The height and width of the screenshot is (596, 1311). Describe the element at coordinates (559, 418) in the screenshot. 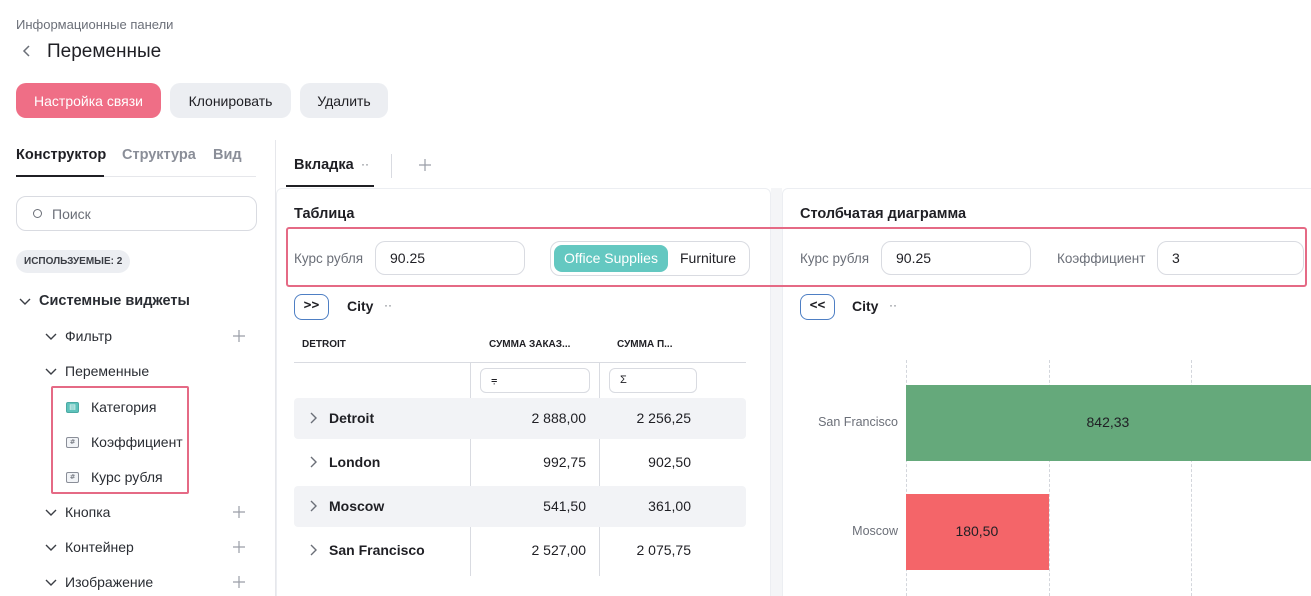

I see `row-value-1: 2 888,00` at that location.